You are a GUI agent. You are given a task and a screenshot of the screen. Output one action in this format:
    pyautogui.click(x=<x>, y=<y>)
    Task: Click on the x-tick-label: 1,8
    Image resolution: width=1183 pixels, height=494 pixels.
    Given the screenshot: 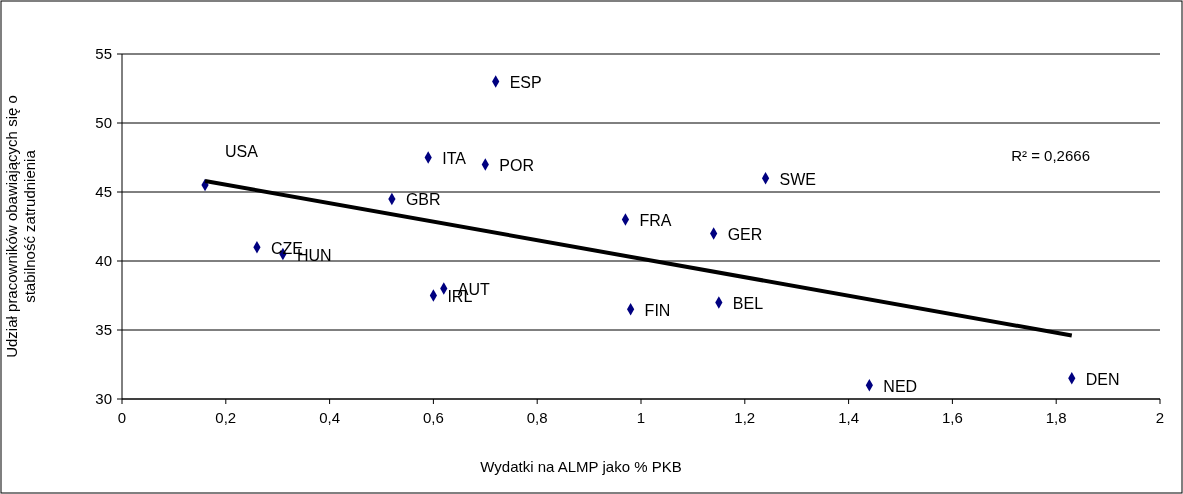 What is the action you would take?
    pyautogui.click(x=1056, y=417)
    